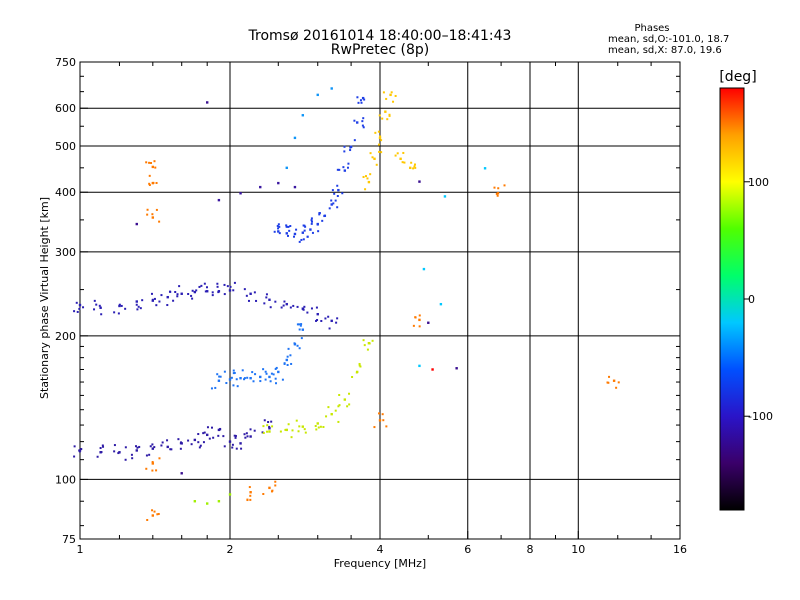  What do you see at coordinates (380, 549) in the screenshot?
I see `x-tick-label: 4` at bounding box center [380, 549].